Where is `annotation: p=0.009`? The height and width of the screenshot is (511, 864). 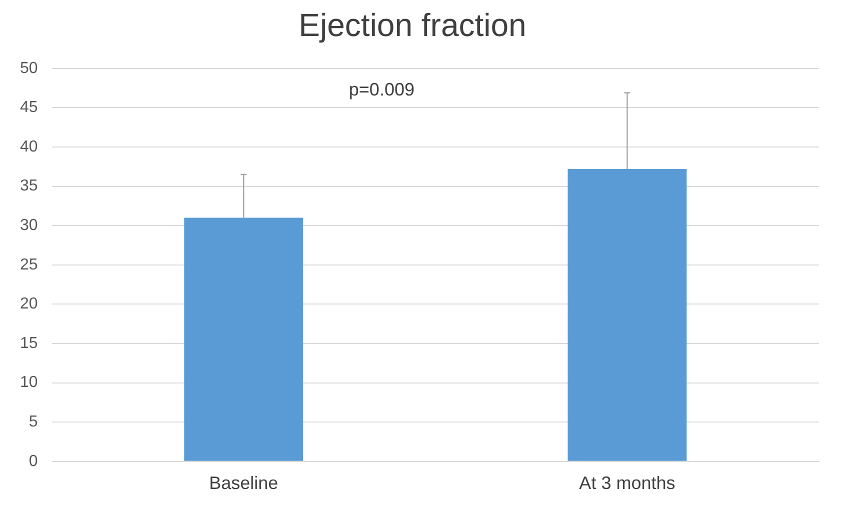
annotation: p=0.009 is located at coordinates (381, 89).